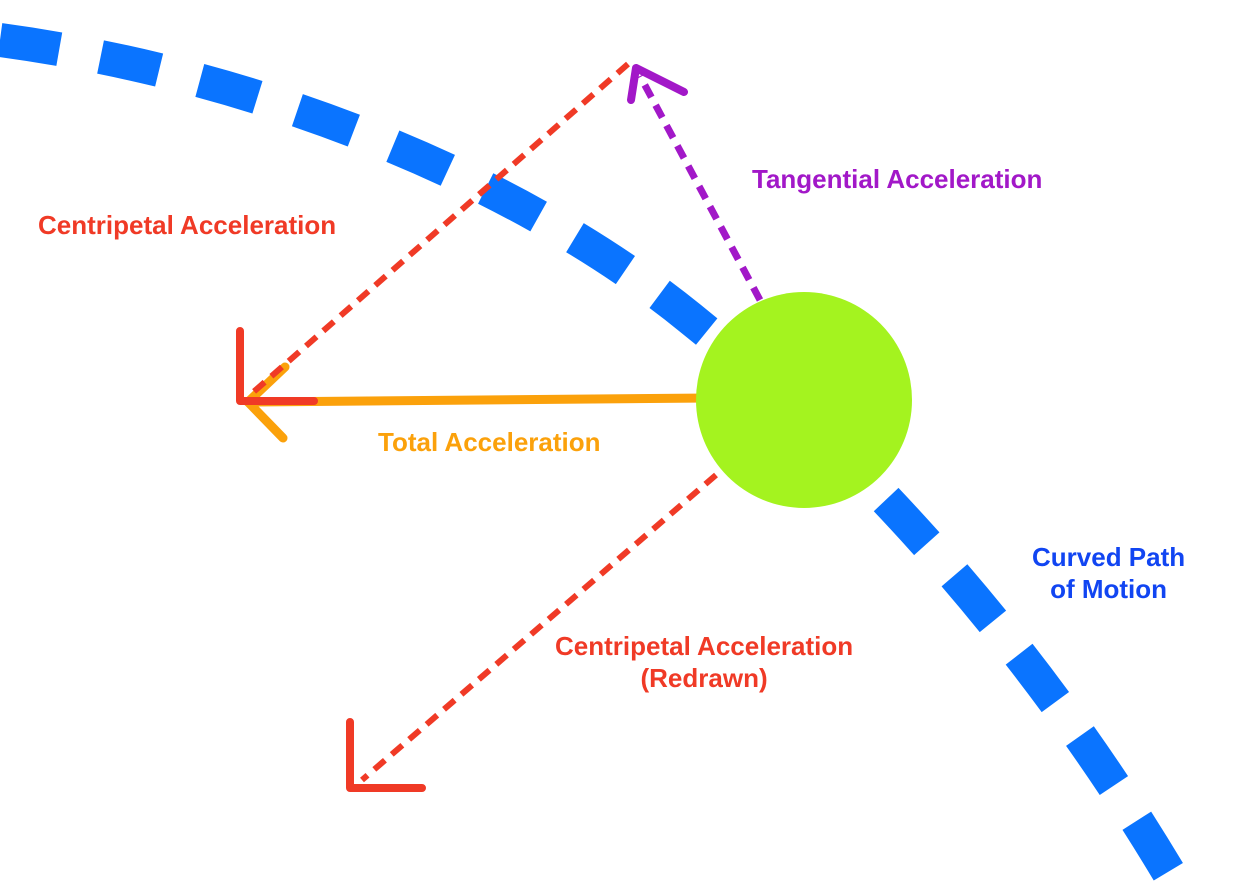  What do you see at coordinates (439, 229) in the screenshot?
I see `centripetal-acceleration-vector` at bounding box center [439, 229].